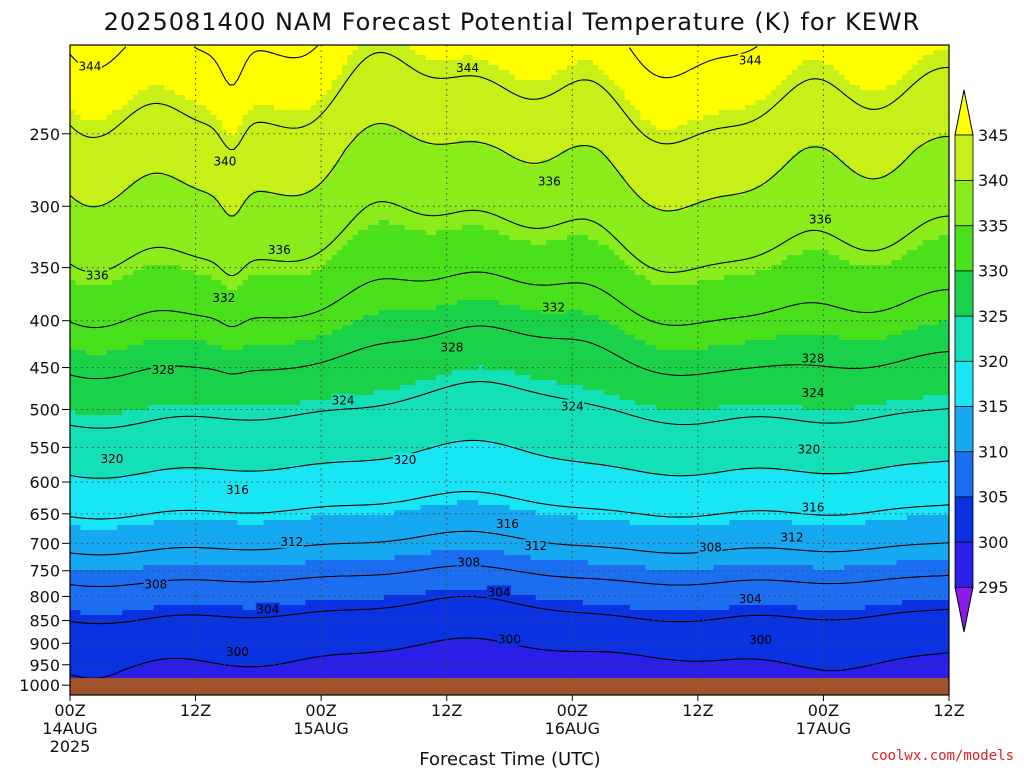 The height and width of the screenshot is (768, 1024). What do you see at coordinates (224, 161) in the screenshot?
I see `contour-label-text: 340` at bounding box center [224, 161].